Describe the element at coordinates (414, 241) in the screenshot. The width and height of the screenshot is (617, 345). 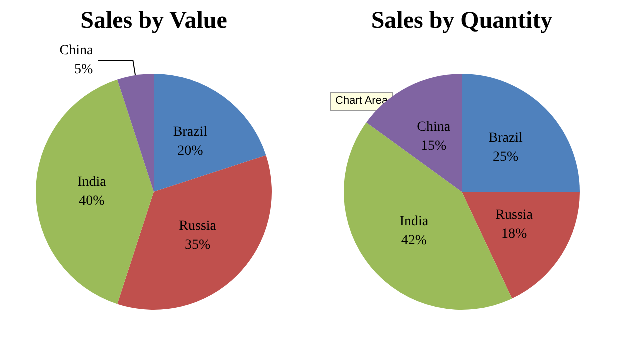
I see `data-label: 42%` at that location.